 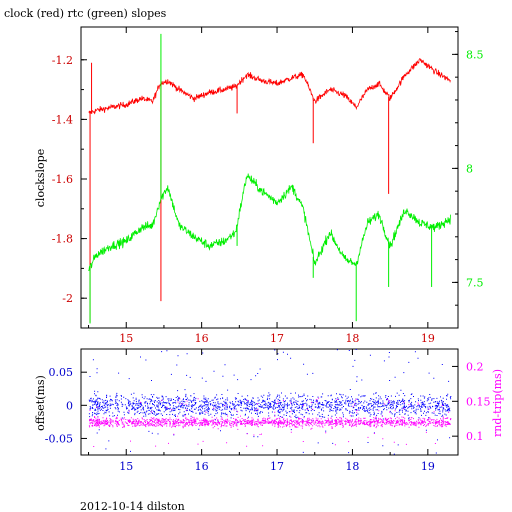 What do you see at coordinates (62, 60) in the screenshot?
I see `y-tick-label: -1.2` at bounding box center [62, 60].